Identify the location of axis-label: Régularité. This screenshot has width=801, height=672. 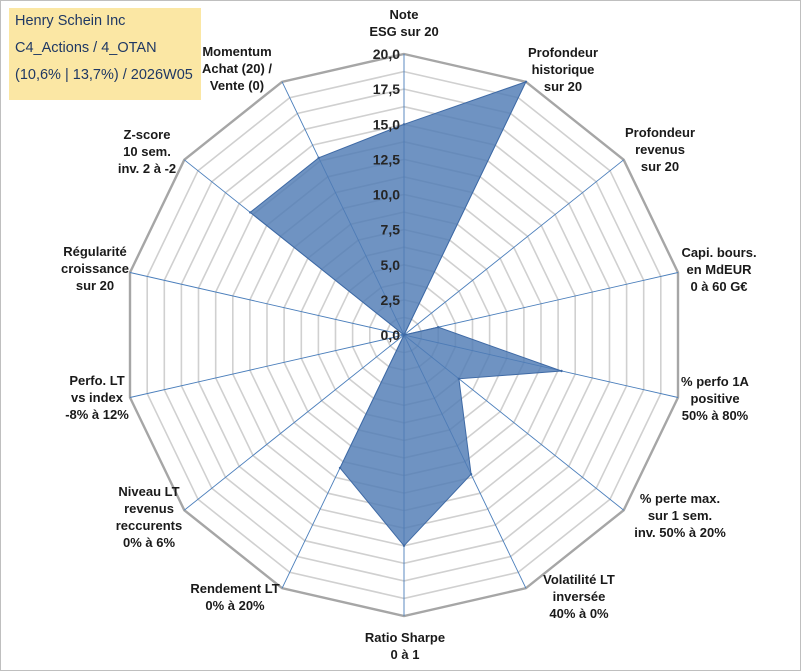
(95, 251).